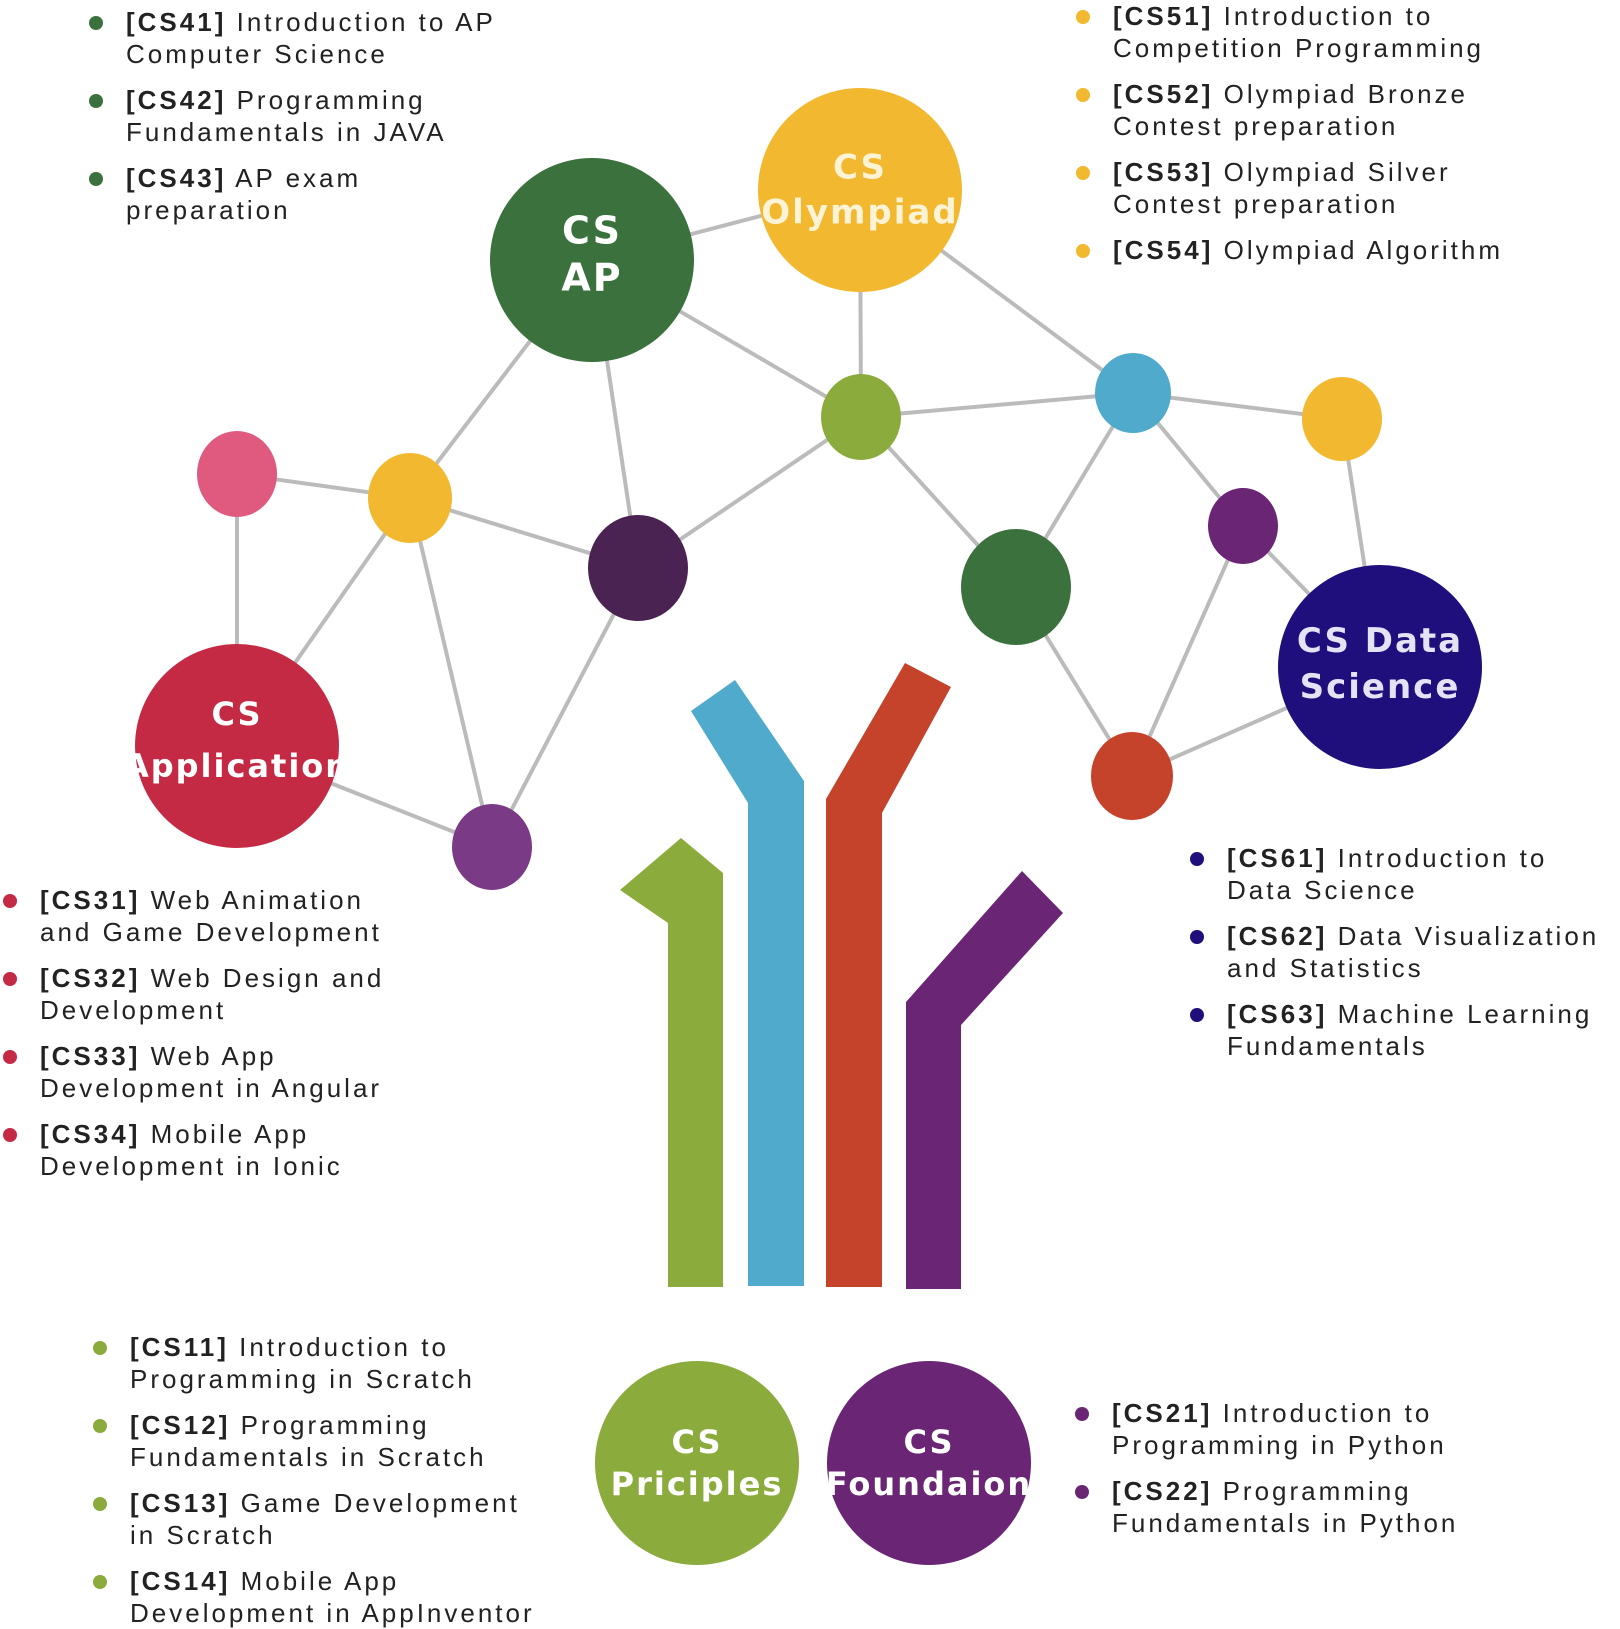 The height and width of the screenshot is (1629, 1620). Describe the element at coordinates (1363, 250) in the screenshot. I see `course-title: Olympiad Algorithm` at that location.